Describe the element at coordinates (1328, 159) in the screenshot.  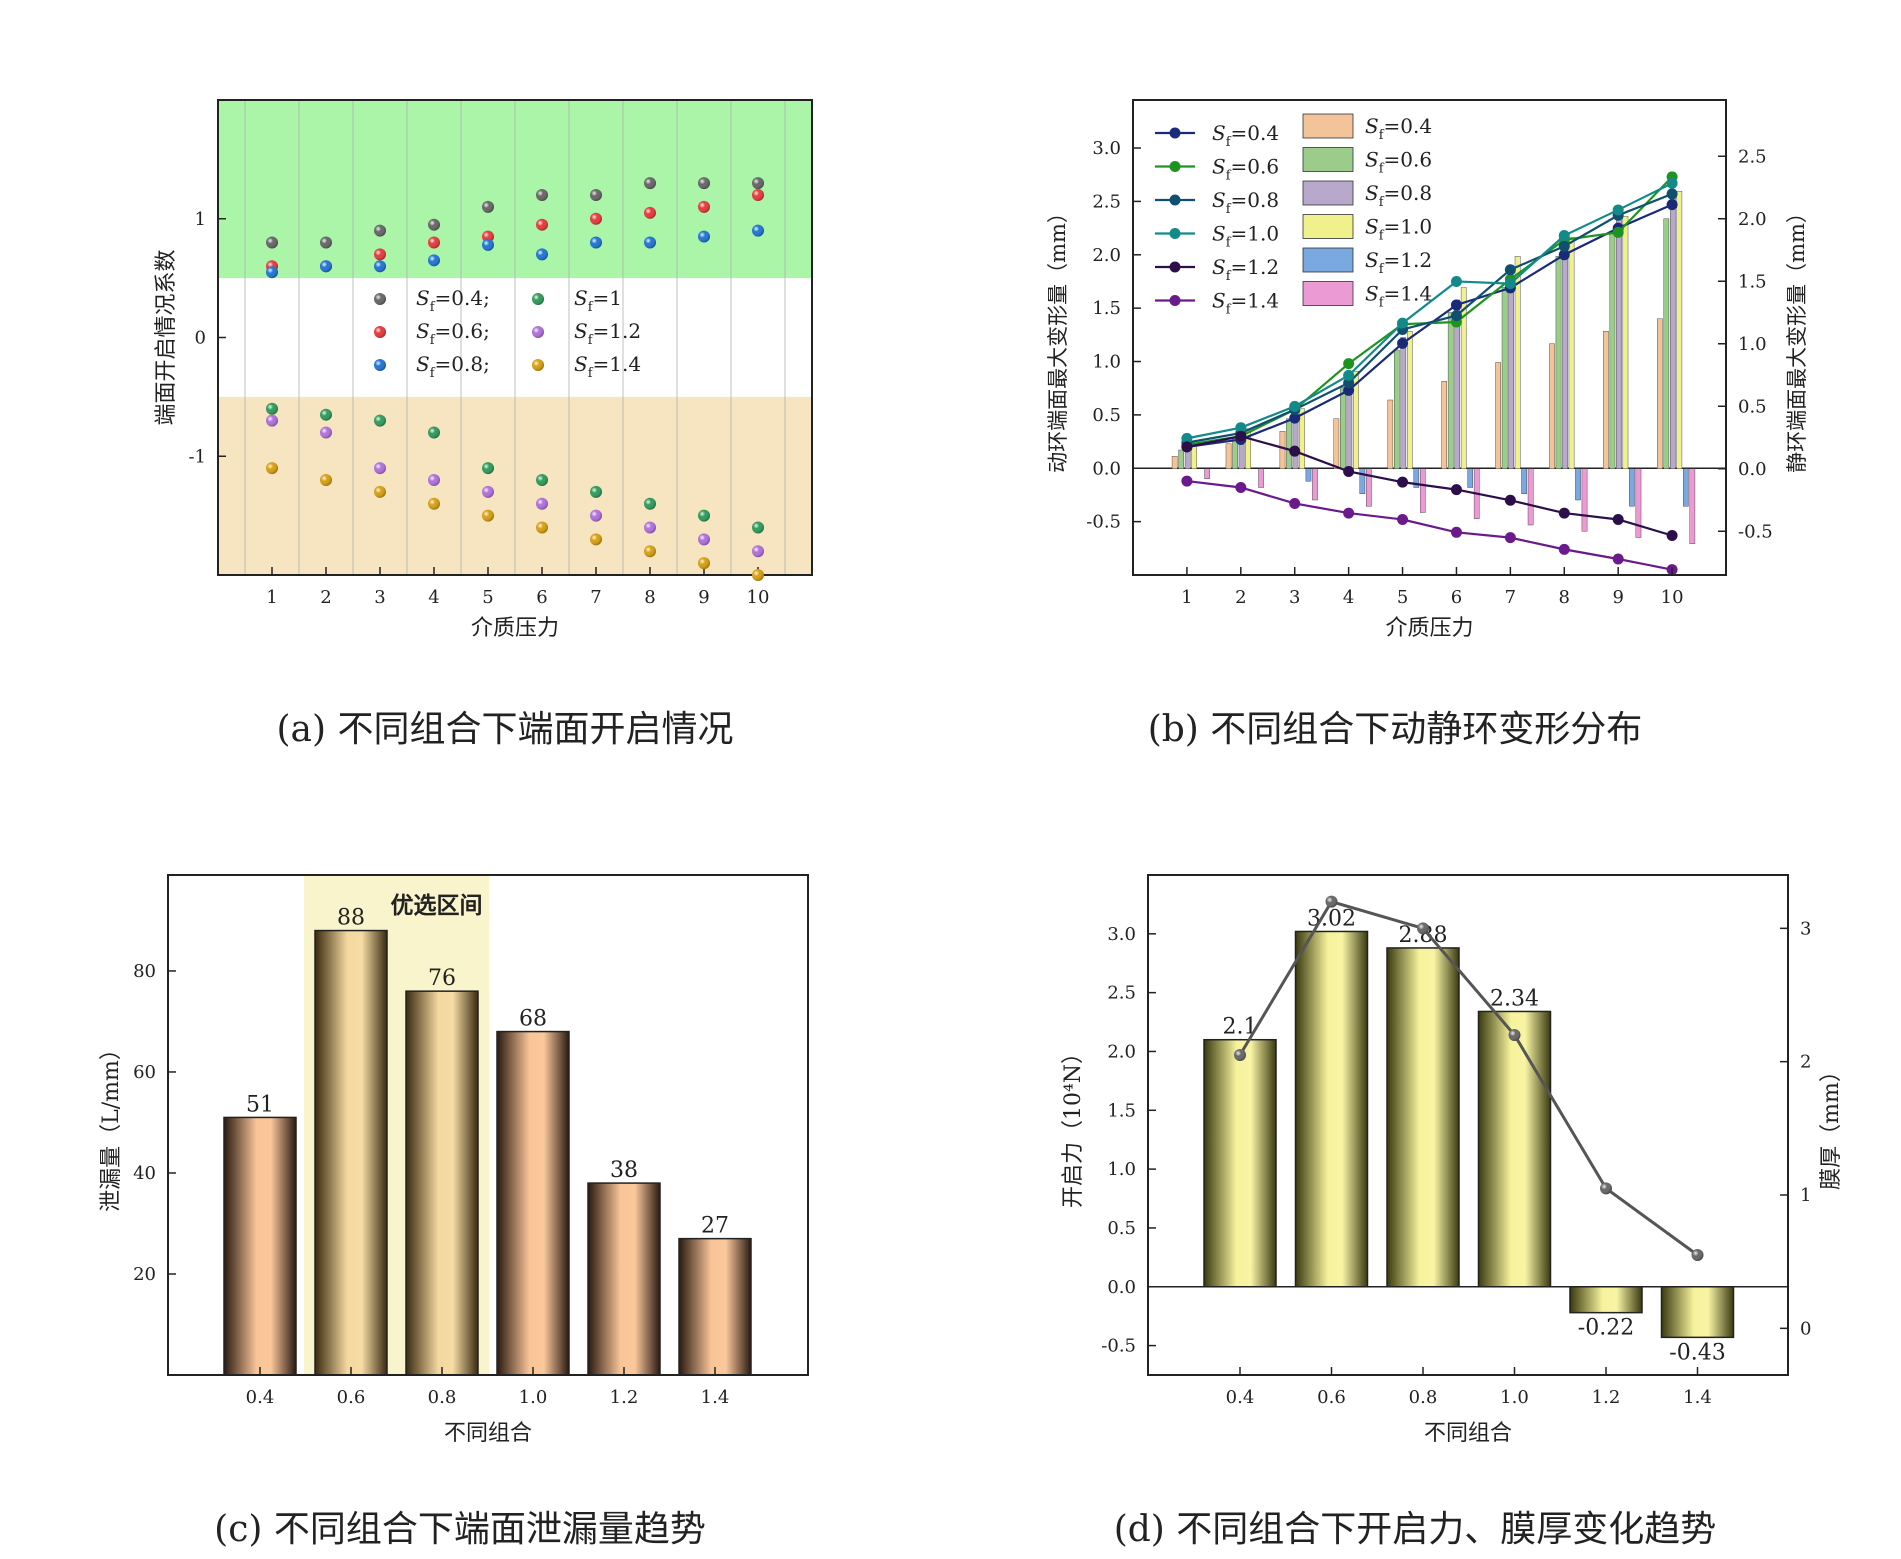
I see `chart-b-legend-bar` at that location.